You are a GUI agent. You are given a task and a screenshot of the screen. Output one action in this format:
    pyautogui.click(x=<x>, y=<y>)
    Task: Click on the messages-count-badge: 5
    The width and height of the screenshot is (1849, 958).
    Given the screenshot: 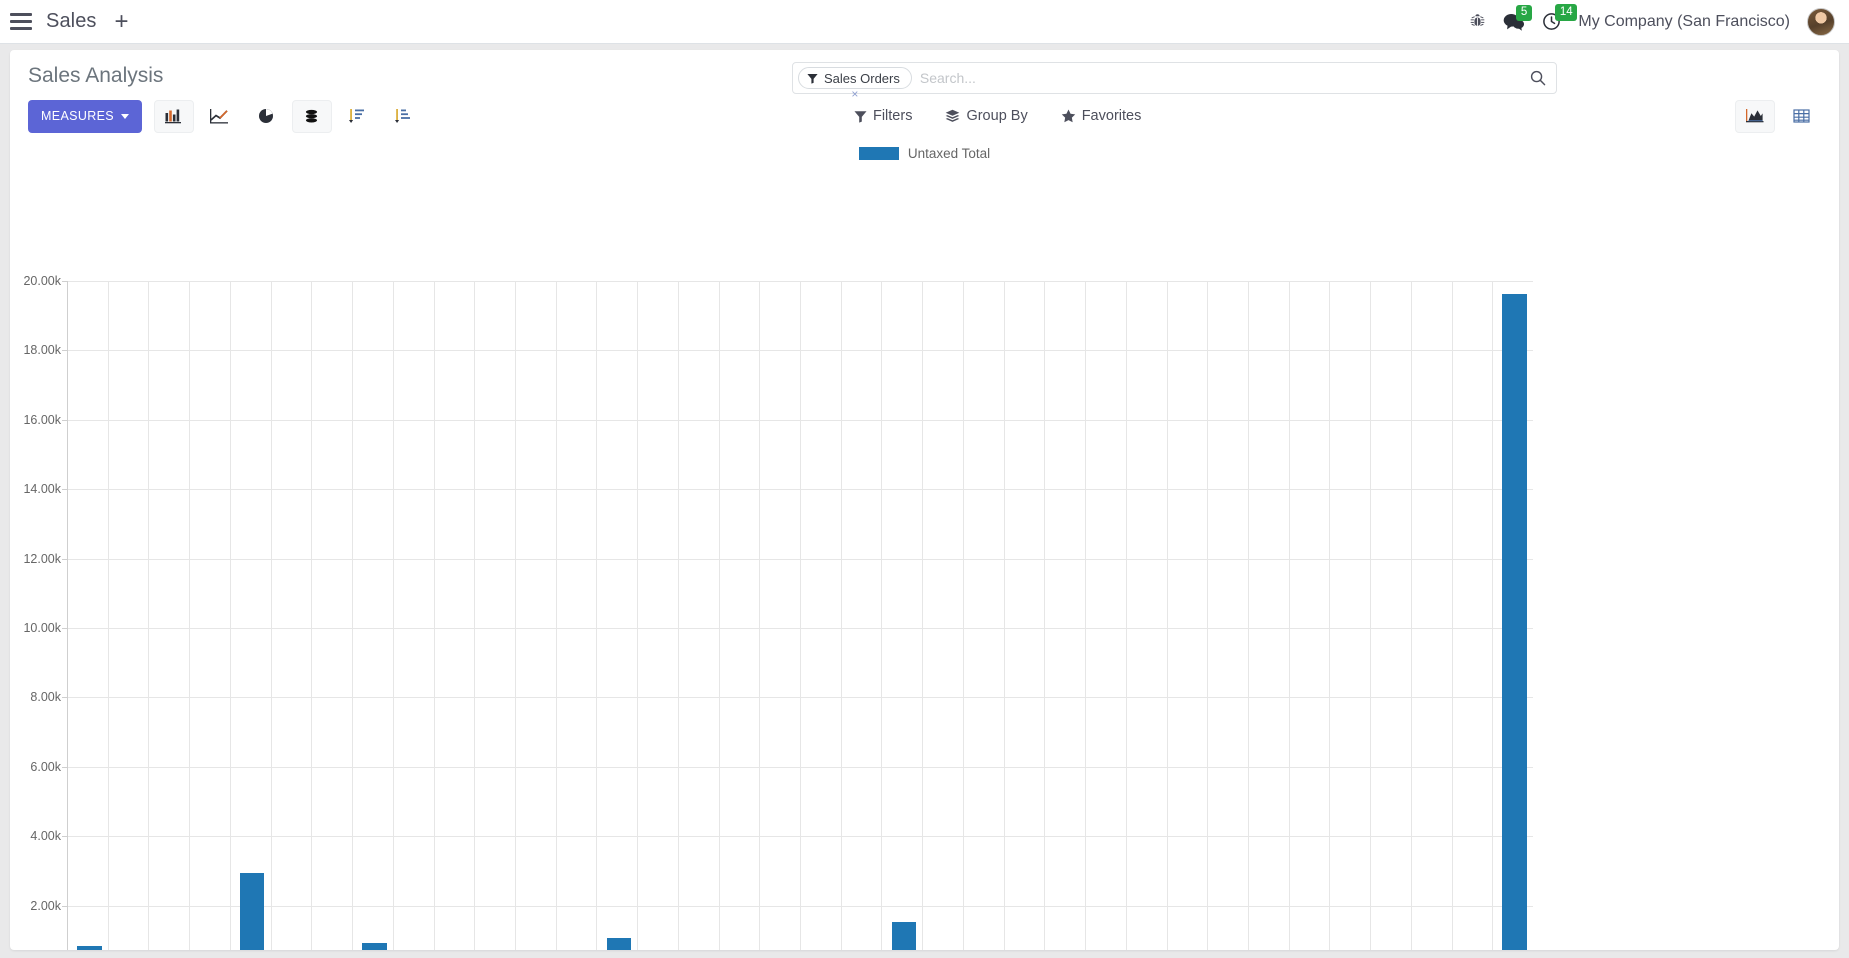 What is the action you would take?
    pyautogui.click(x=1524, y=12)
    